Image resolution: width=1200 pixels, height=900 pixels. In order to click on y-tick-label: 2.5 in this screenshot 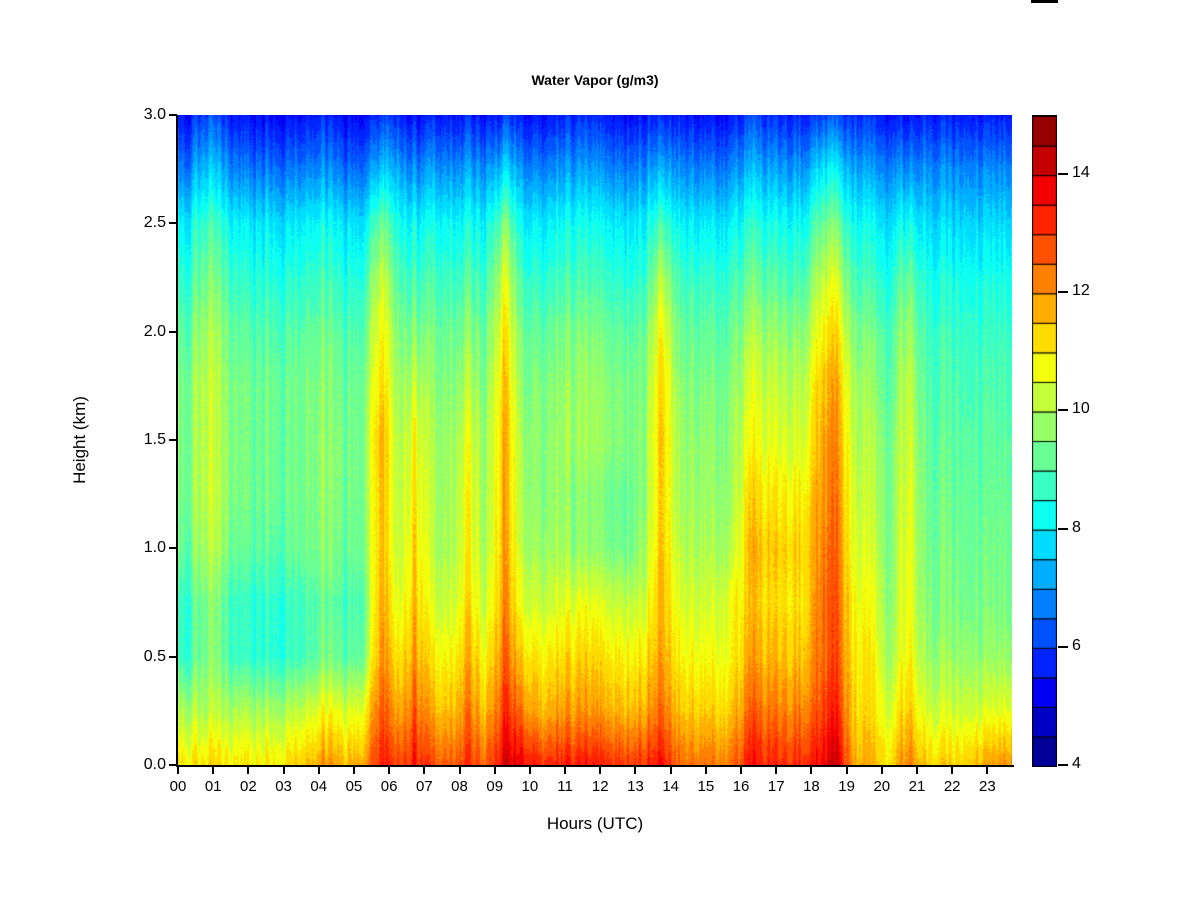, I will do `click(154, 223)`.